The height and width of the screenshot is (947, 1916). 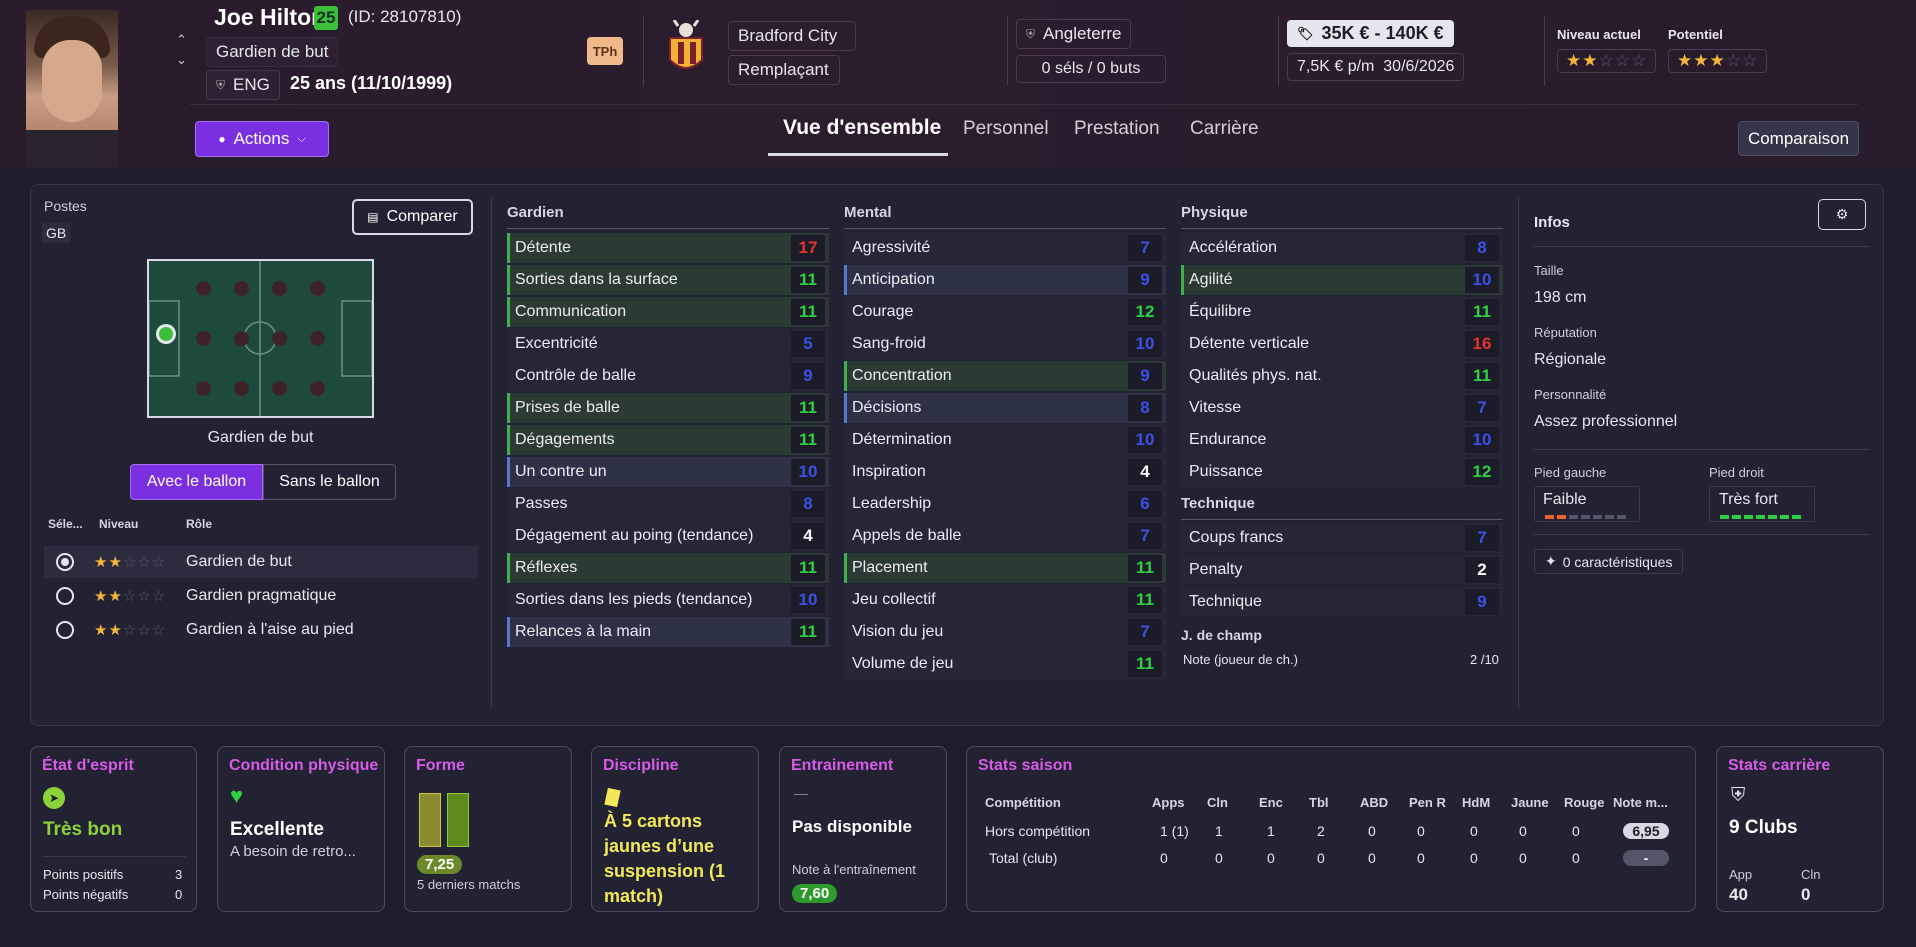 What do you see at coordinates (166, 334) in the screenshot?
I see `goalkeeper-marker` at bounding box center [166, 334].